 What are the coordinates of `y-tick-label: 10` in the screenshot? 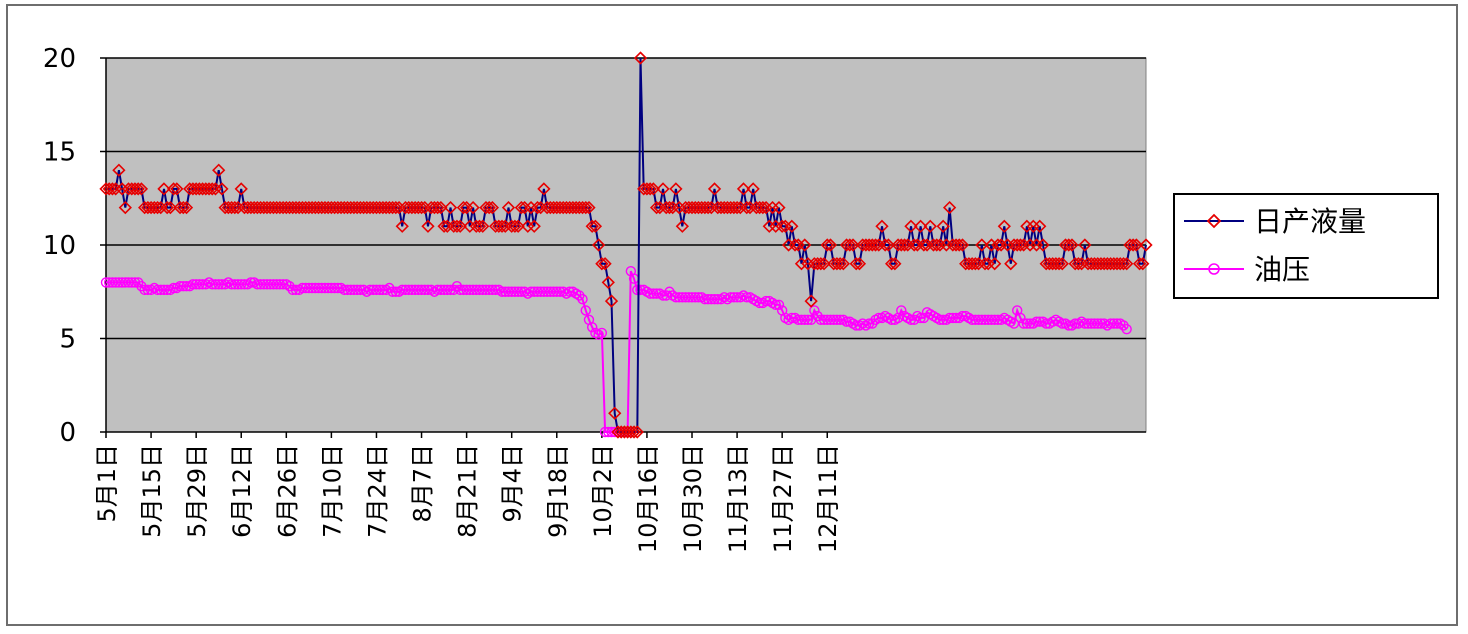 It's located at (59, 246).